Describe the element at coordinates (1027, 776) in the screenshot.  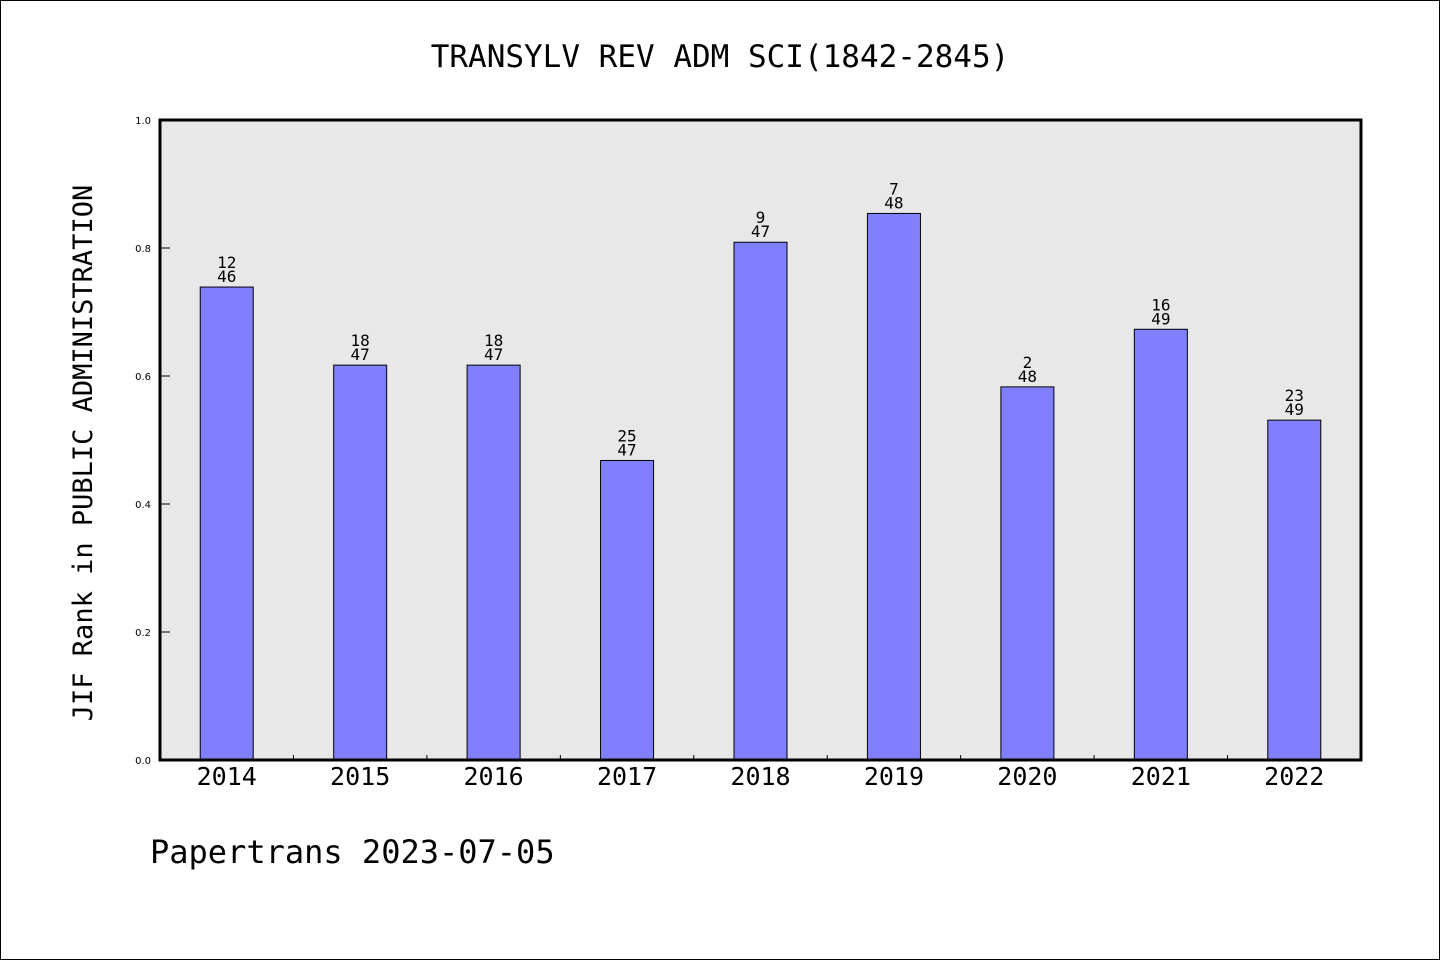
I see `x-tick-label-2020: 2020` at that location.